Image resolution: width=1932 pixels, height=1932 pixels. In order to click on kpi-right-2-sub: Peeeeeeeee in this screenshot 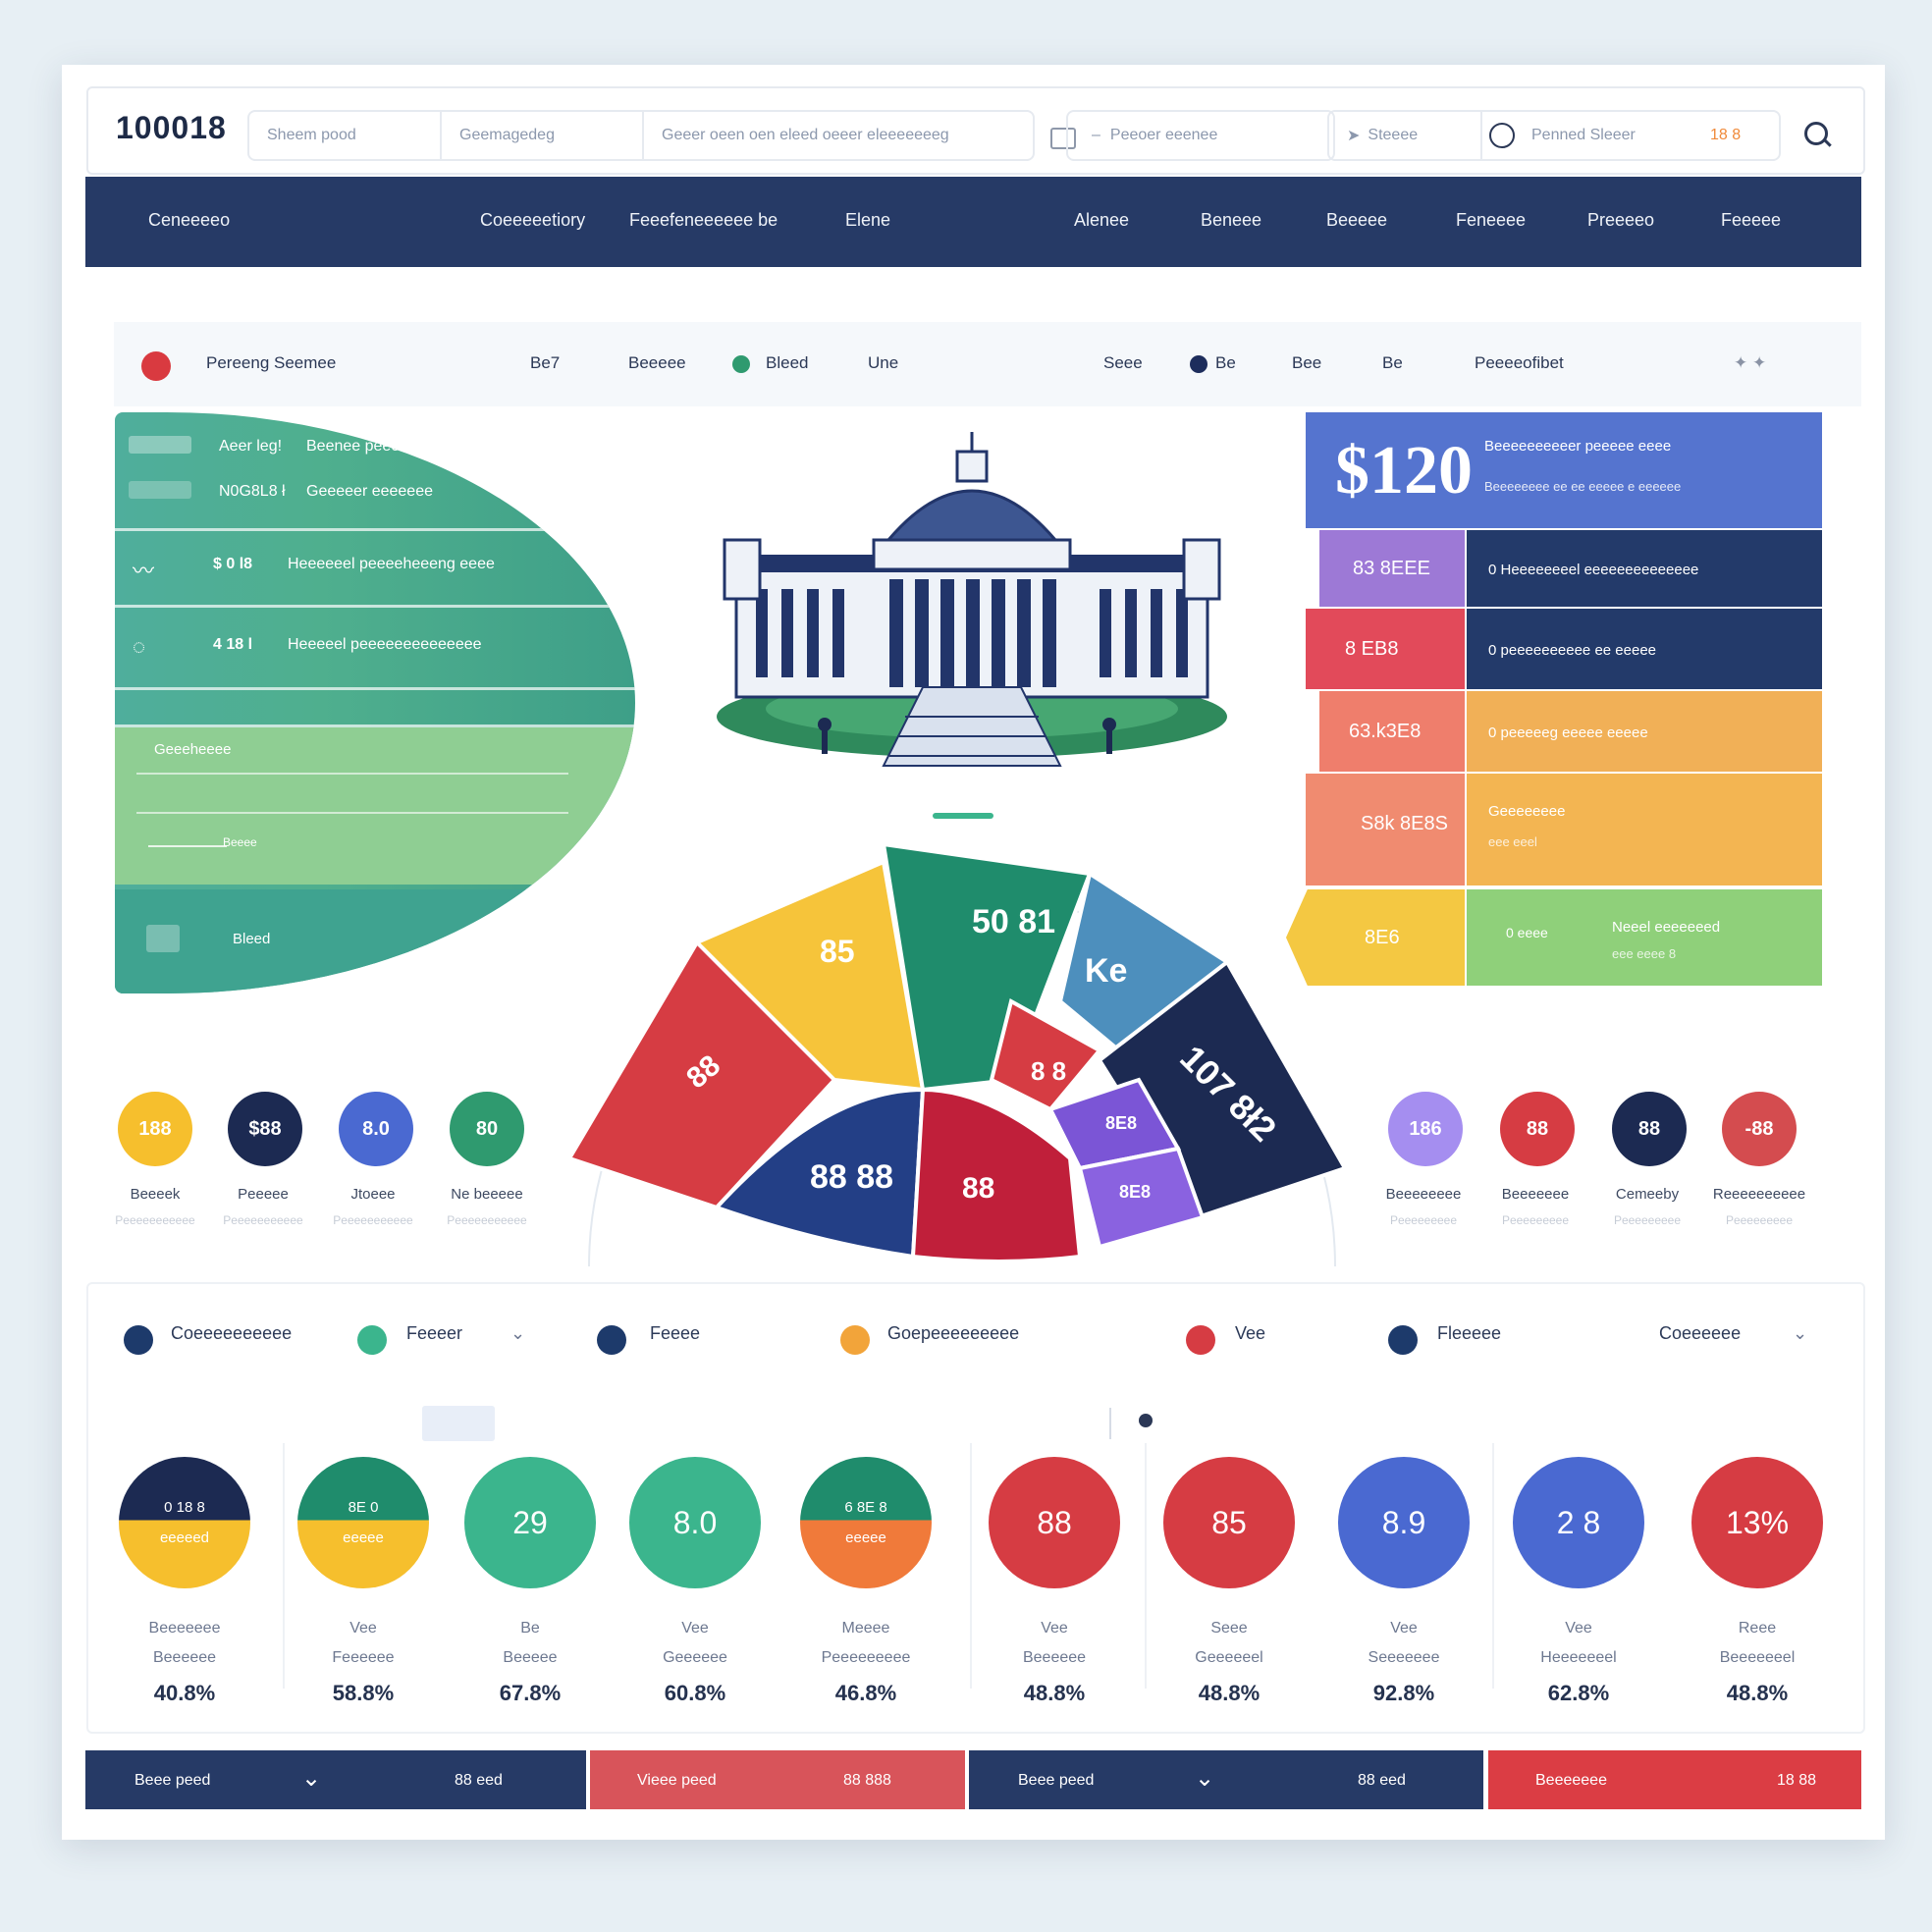, I will do `click(1535, 1220)`.